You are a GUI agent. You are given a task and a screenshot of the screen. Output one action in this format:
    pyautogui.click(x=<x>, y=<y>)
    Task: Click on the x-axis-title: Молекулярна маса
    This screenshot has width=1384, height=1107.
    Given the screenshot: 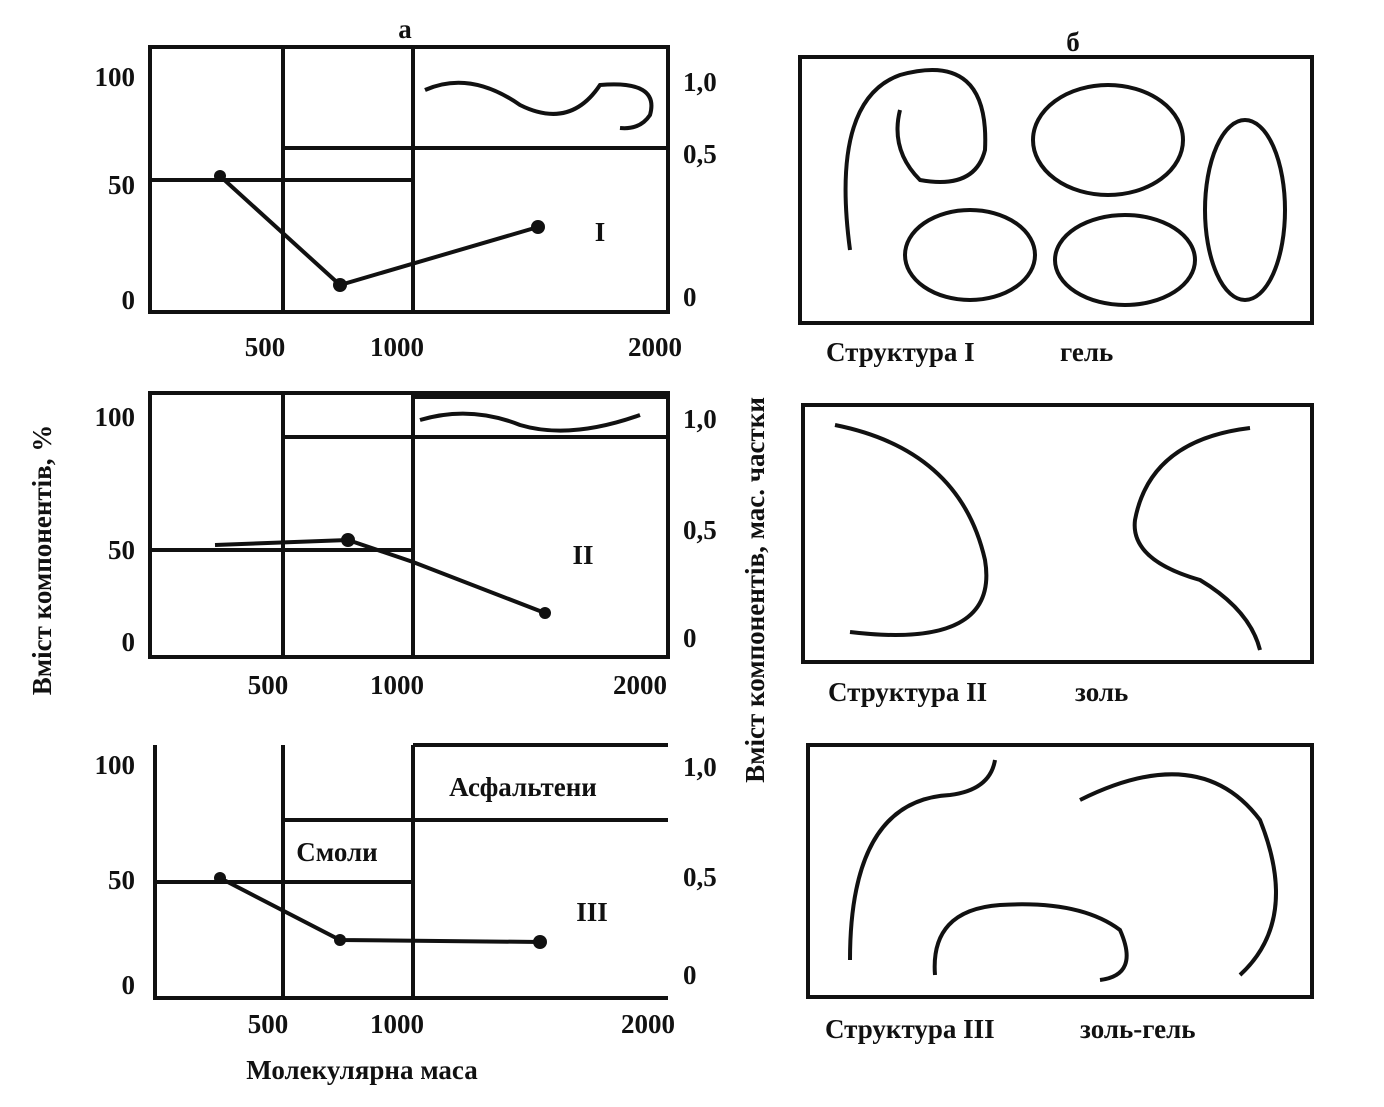 What is the action you would take?
    pyautogui.click(x=362, y=1070)
    